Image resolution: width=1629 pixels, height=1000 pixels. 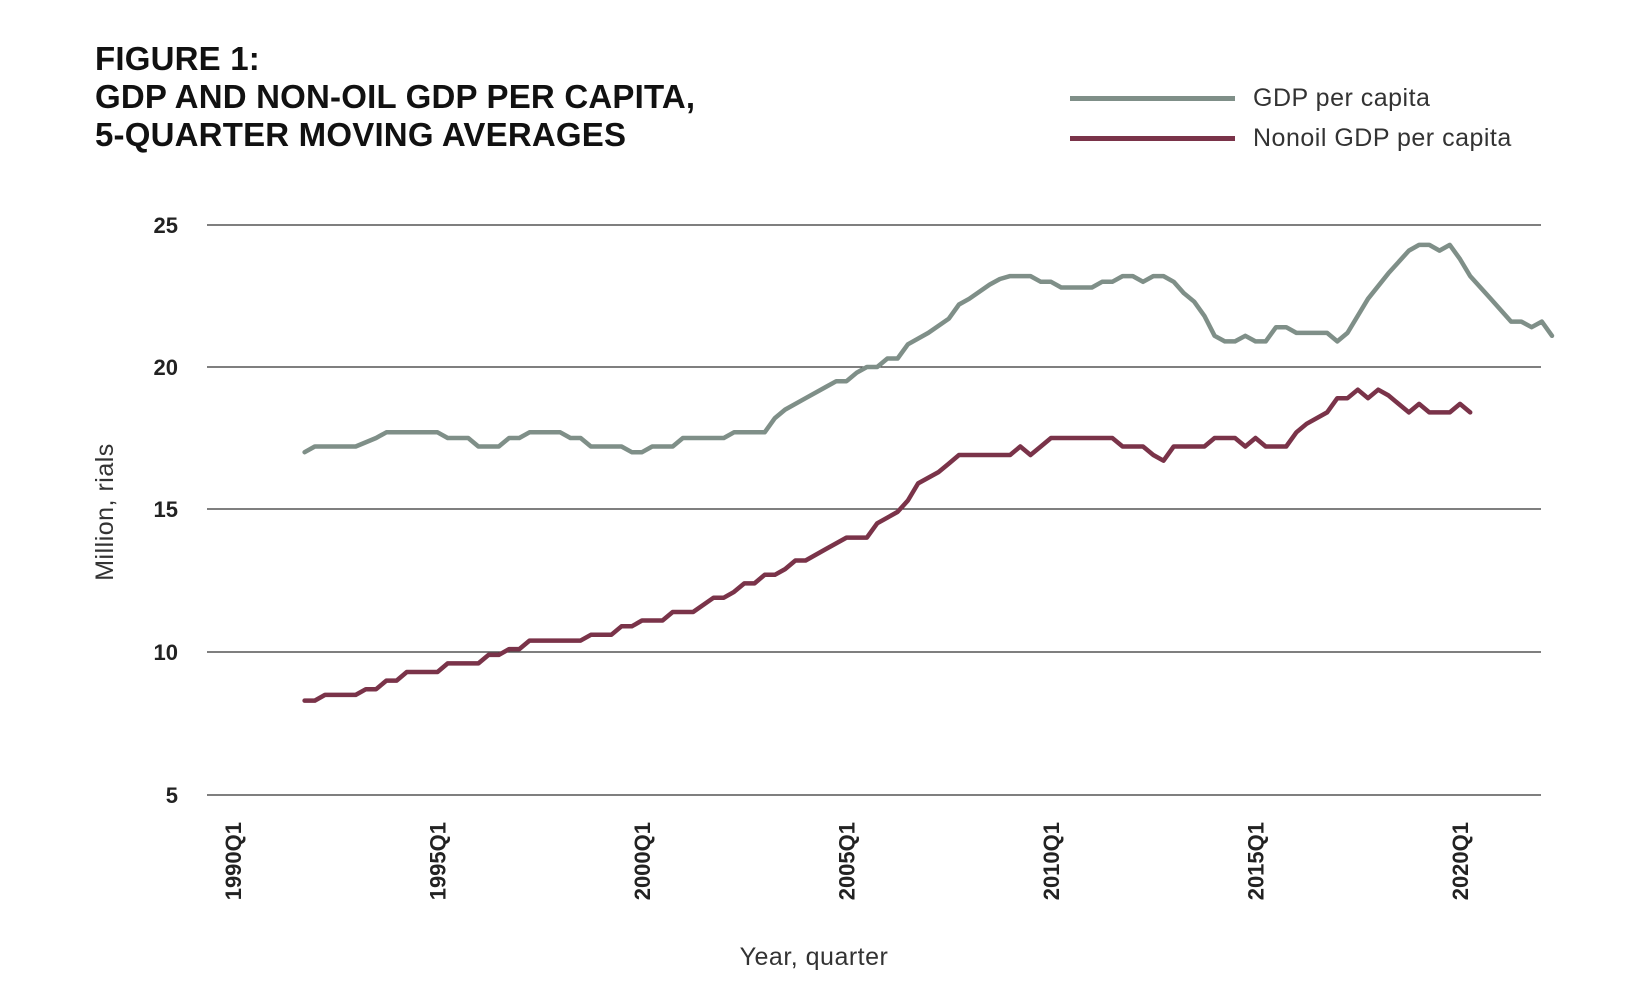 I want to click on y-tick-label: 25, so click(x=166, y=225).